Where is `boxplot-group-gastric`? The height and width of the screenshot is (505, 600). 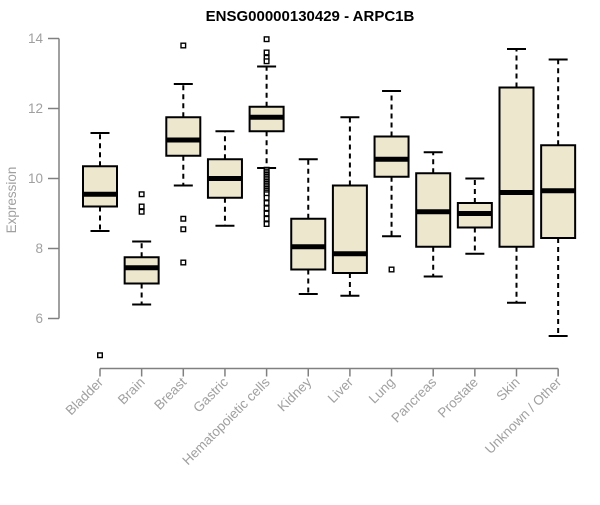 boxplot-group-gastric is located at coordinates (224, 178).